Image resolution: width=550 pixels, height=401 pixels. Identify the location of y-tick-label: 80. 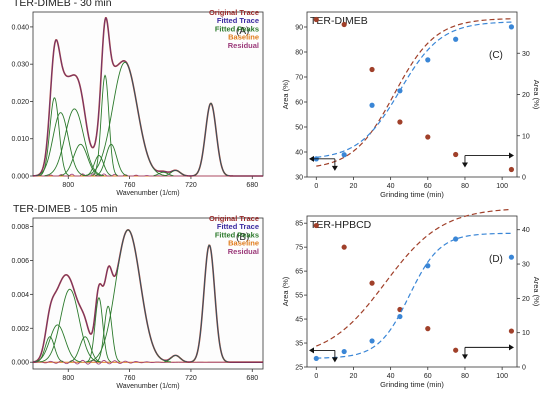
(299, 53).